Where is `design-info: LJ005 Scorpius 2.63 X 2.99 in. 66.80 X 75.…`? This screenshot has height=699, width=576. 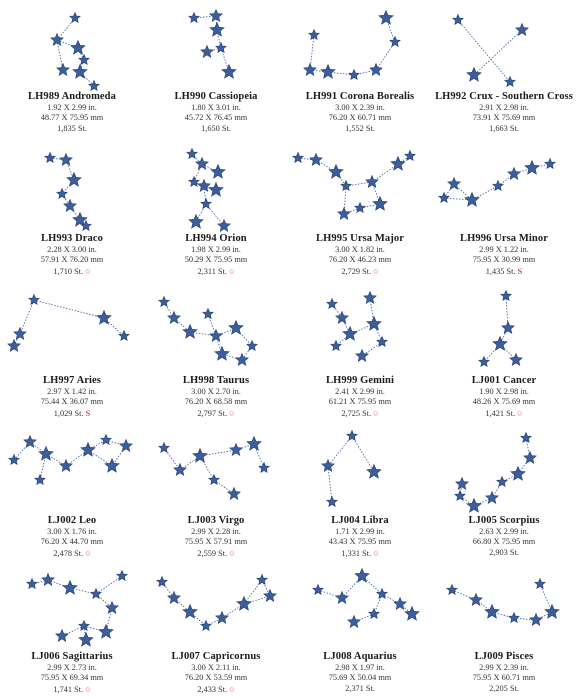
design-info: LJ005 Scorpius 2.63 X 2.99 in. 66.80 X 75.… is located at coordinates (504, 536).